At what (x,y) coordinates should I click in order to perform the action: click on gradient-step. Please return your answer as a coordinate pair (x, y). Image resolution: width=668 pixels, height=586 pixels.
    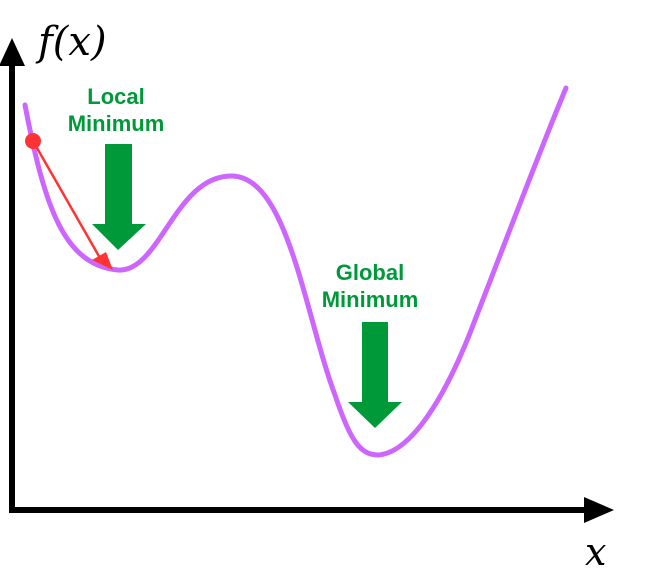
    Looking at the image, I should click on (69, 201).